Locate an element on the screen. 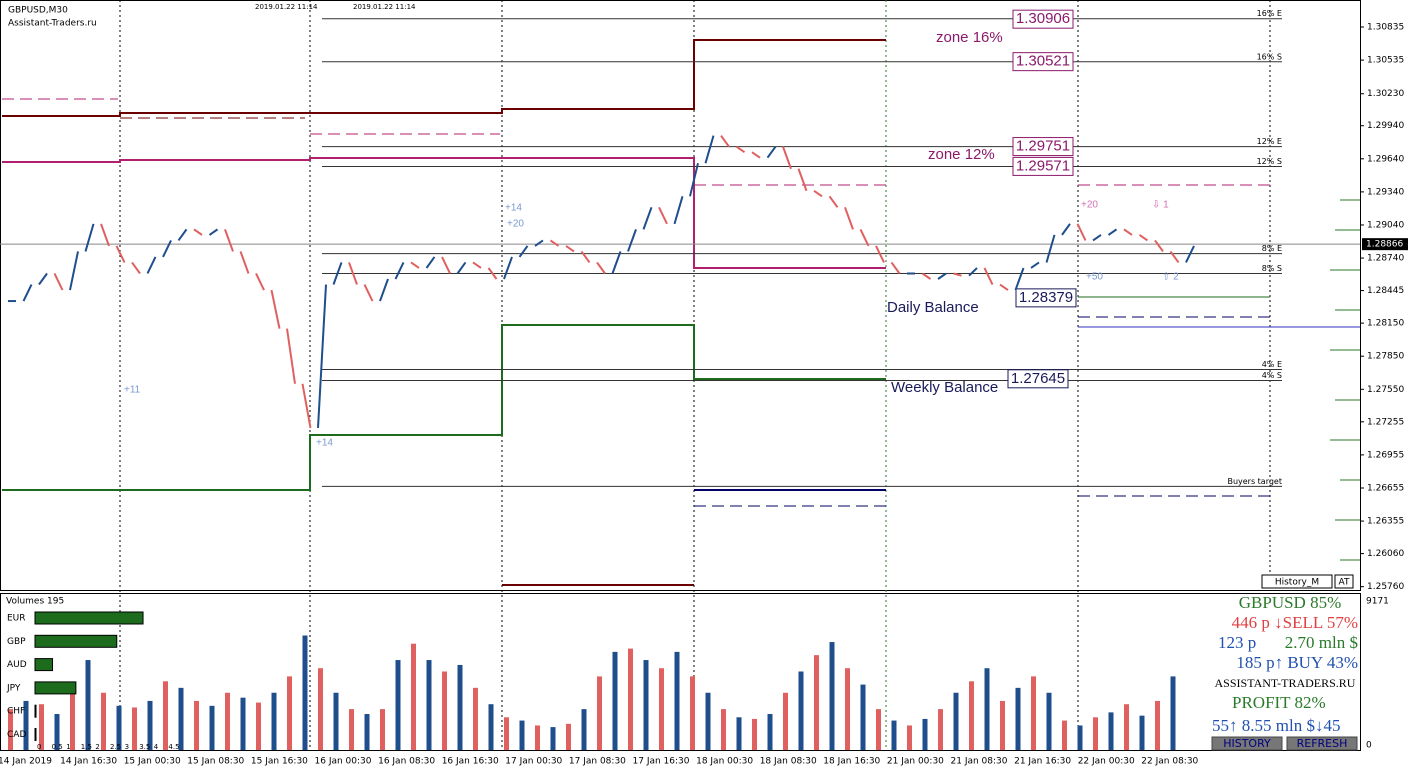 Image resolution: width=1409 pixels, height=778 pixels. currency-scale: 4.5 is located at coordinates (173, 747).